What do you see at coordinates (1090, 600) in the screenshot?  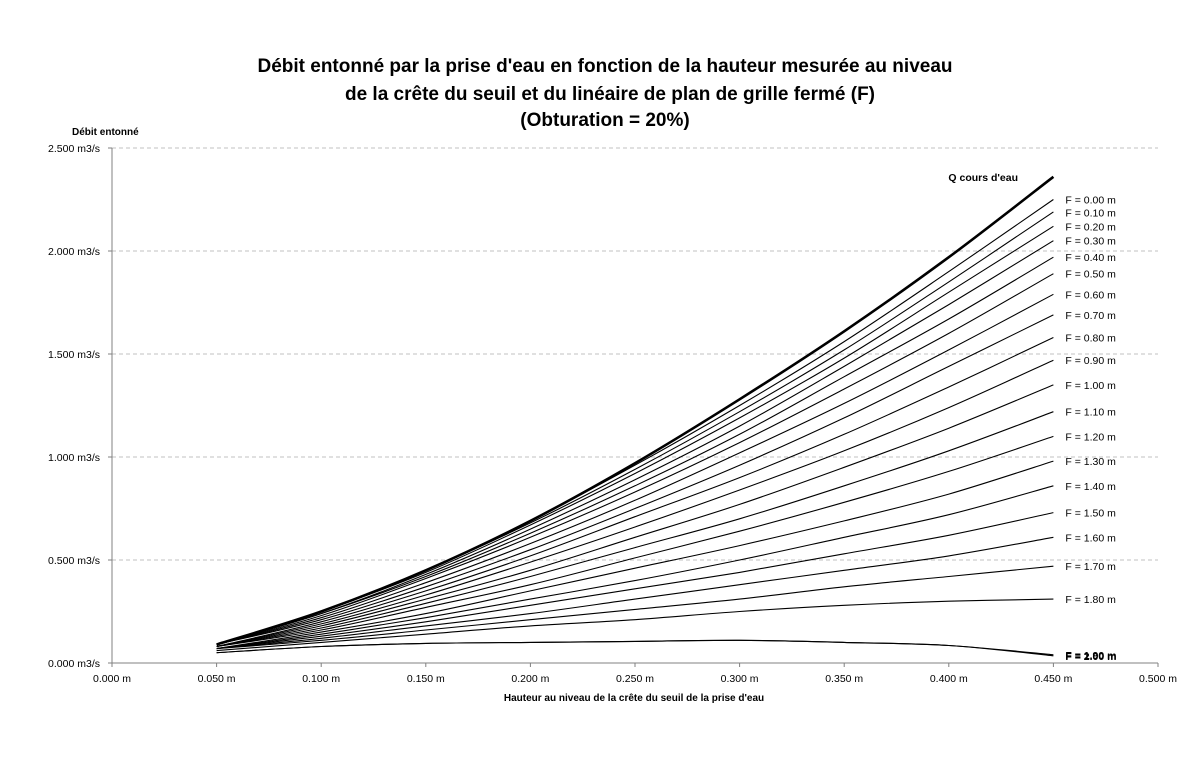 I see `series-label-f-1-80-m: F = 1.80 m` at bounding box center [1090, 600].